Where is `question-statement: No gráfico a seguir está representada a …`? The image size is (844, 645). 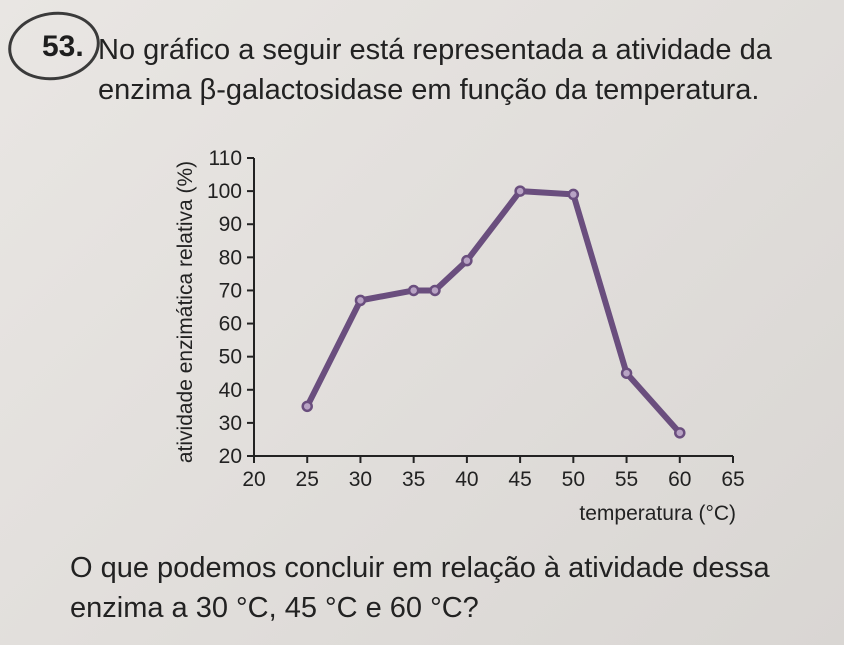
question-statement: No gráfico a seguir está representada a … is located at coordinates (468, 70).